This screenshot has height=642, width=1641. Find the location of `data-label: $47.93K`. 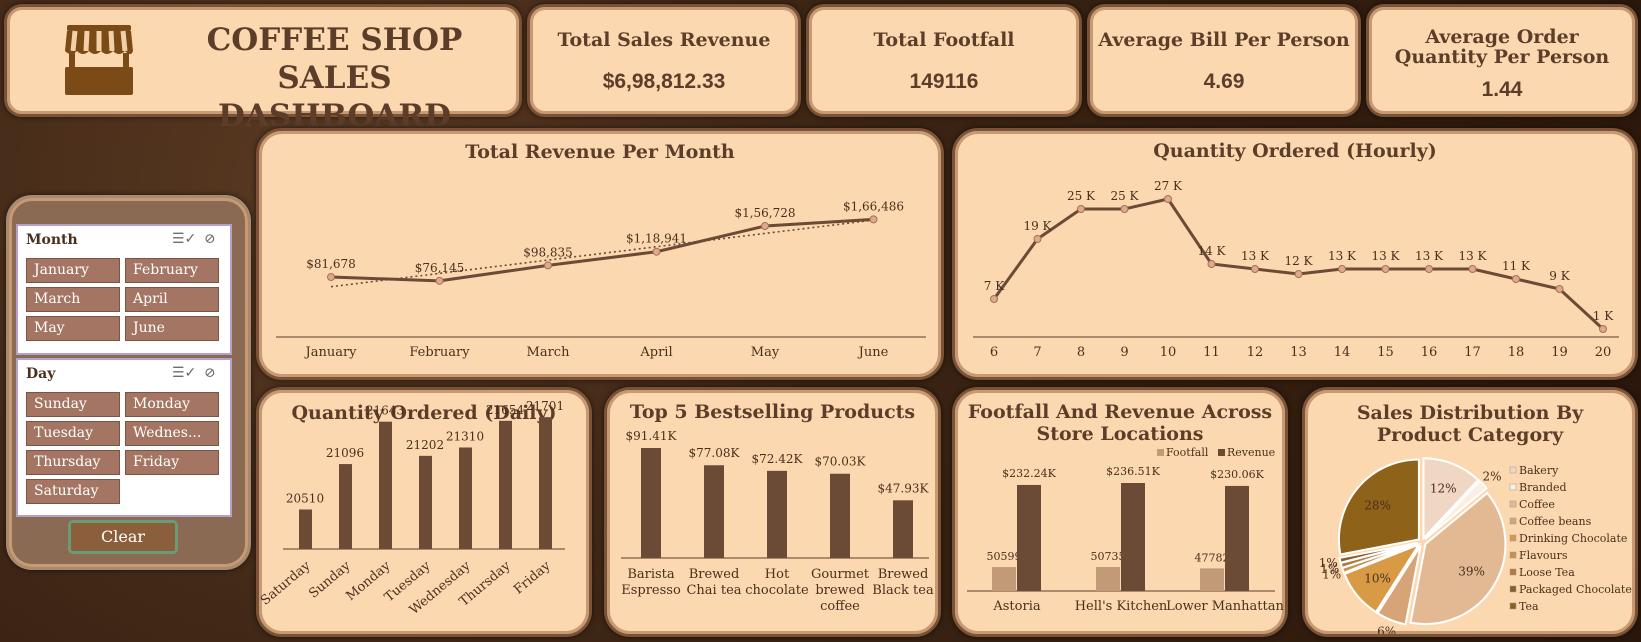

data-label: $47.93K is located at coordinates (904, 488).